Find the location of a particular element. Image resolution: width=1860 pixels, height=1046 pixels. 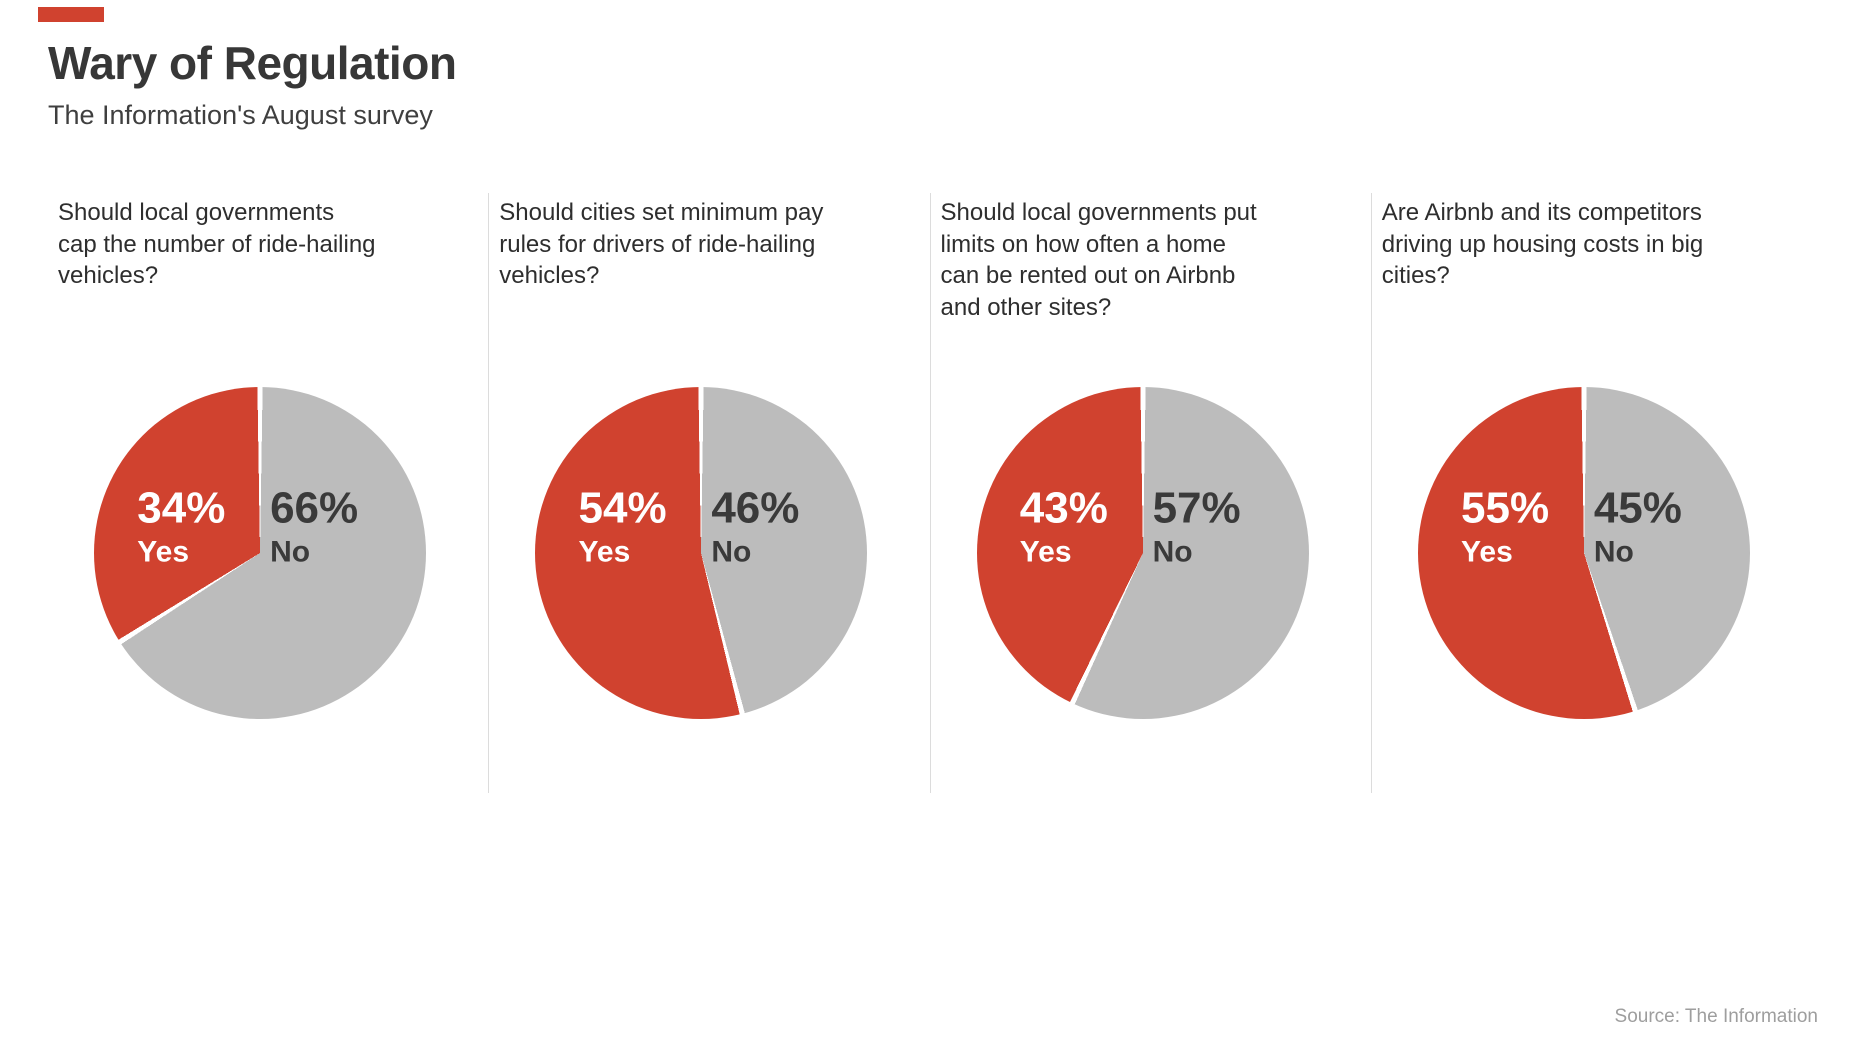

pie-chart: 34% Yes 66% No is located at coordinates (260, 553).